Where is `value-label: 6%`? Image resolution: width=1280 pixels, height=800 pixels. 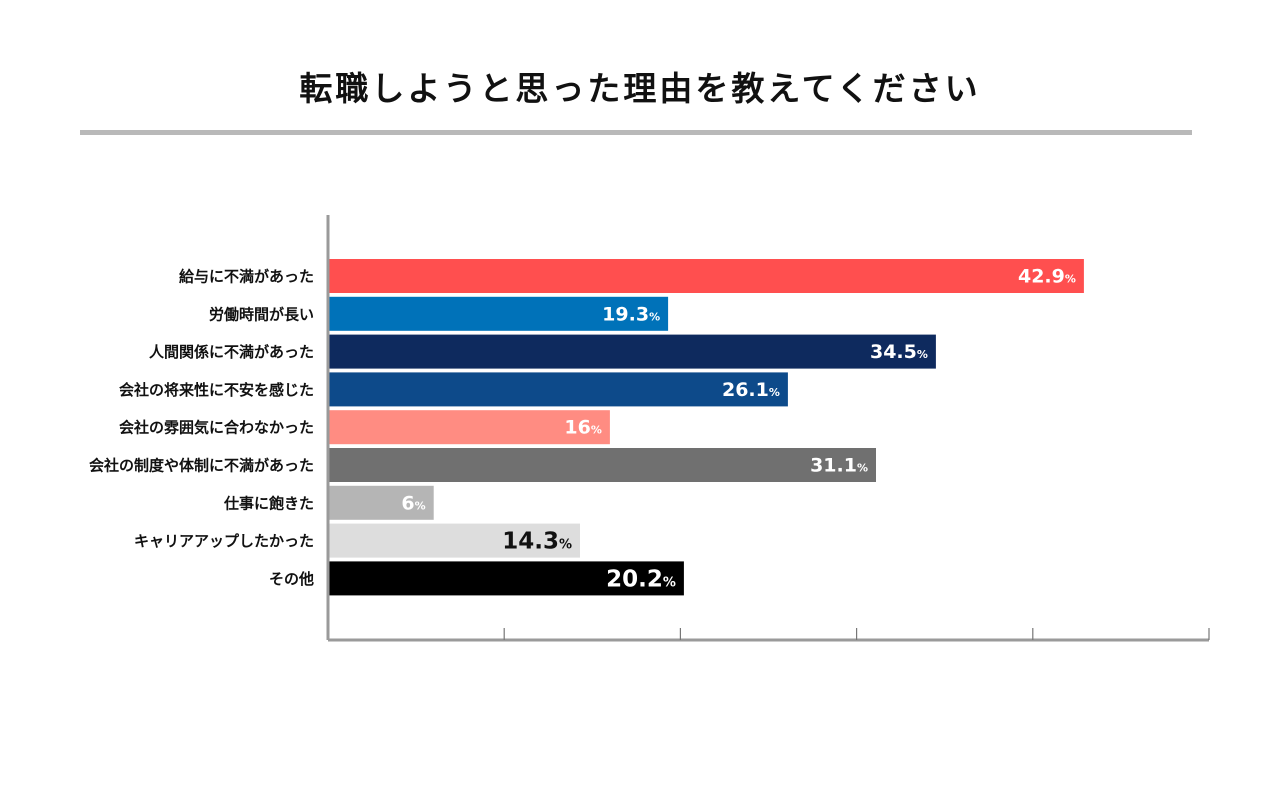 value-label: 6% is located at coordinates (413, 503).